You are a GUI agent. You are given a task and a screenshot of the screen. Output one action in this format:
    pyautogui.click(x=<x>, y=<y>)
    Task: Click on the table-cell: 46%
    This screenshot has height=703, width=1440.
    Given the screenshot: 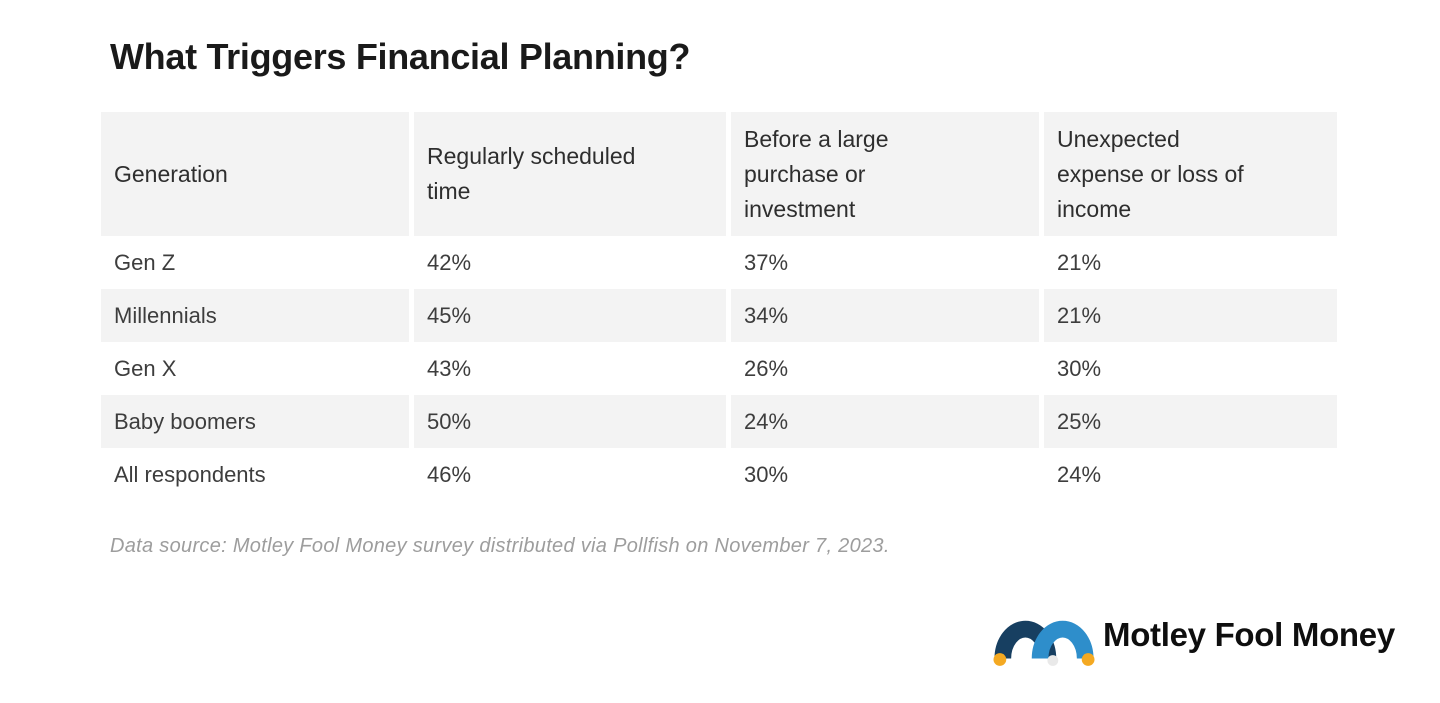 What is the action you would take?
    pyautogui.click(x=449, y=474)
    